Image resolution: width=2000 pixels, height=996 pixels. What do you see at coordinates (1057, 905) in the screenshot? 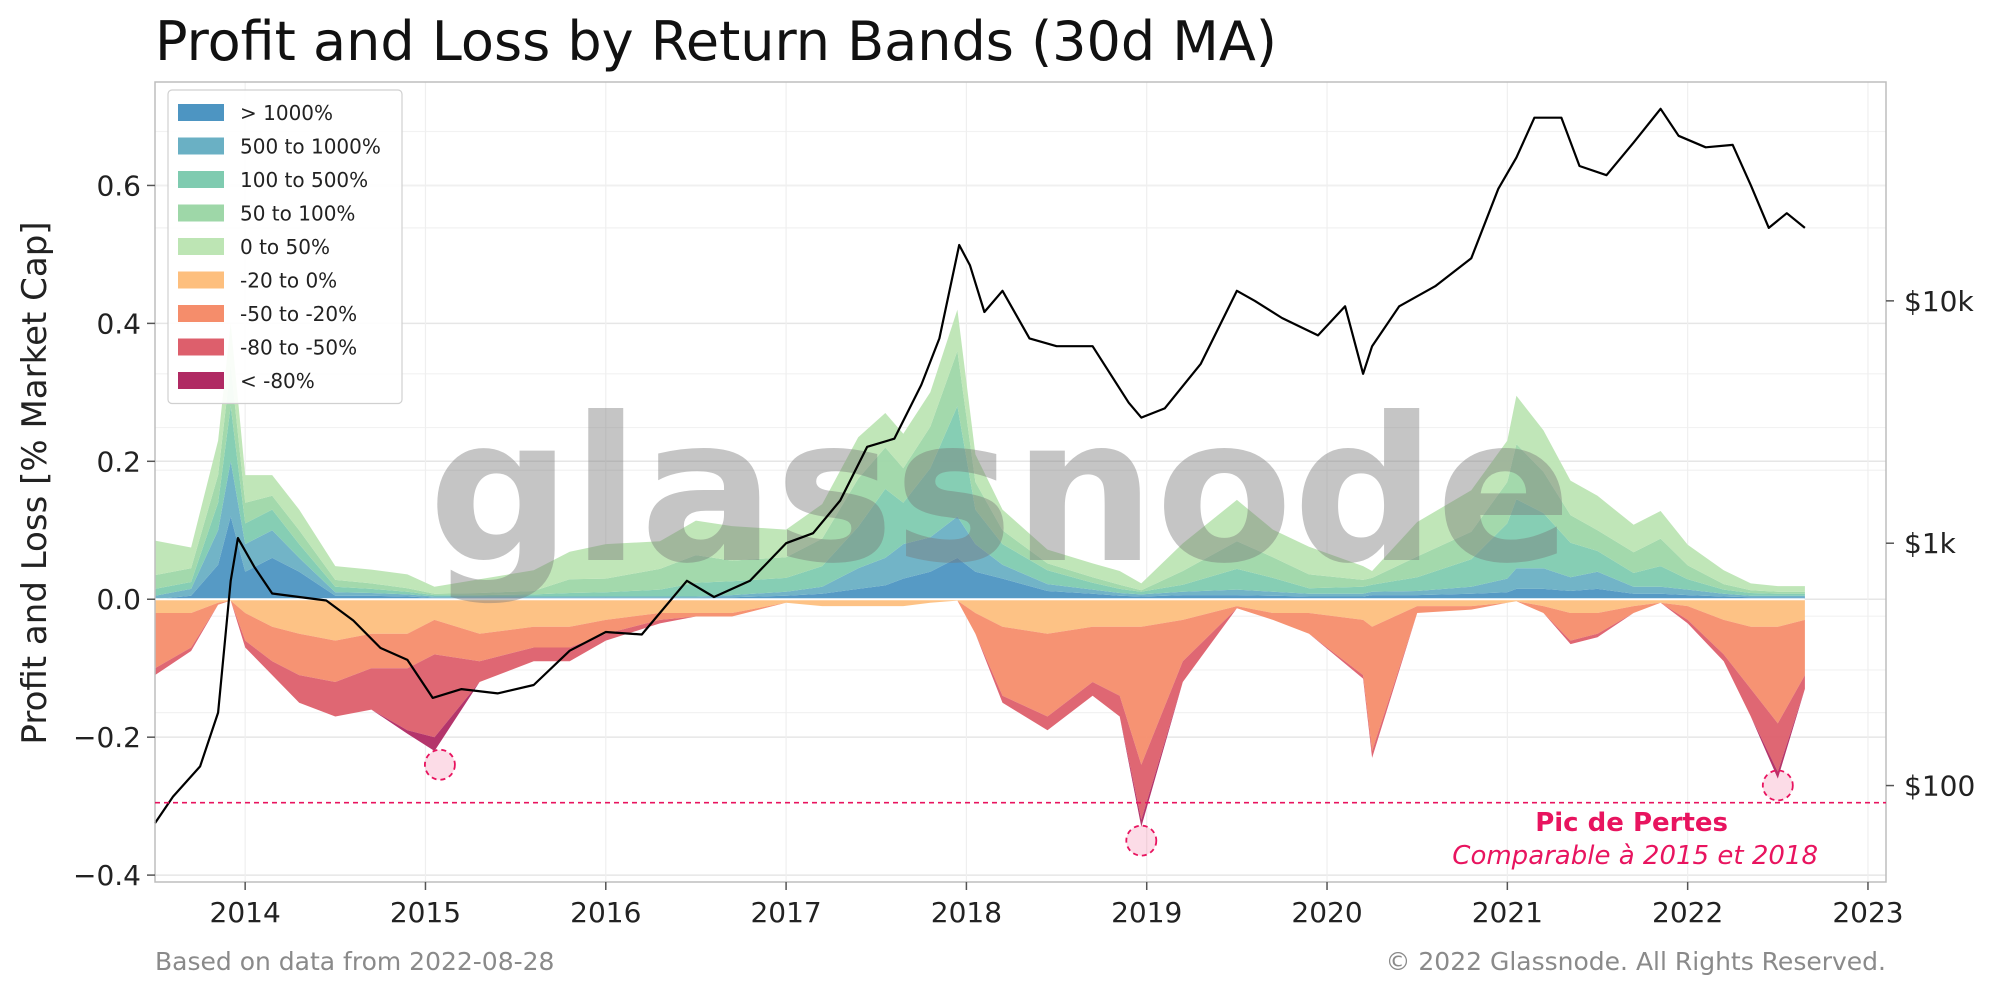
I see `x-axis-ticks: 2014 2015 2016 2017 2018 2019 2020 2021 2022 2023` at bounding box center [1057, 905].